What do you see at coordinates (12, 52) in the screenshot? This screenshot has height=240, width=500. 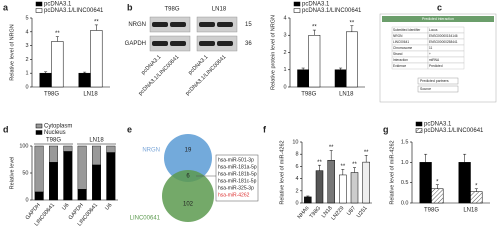 I see `y-axis-label: Relative level of NRGN` at bounding box center [12, 52].